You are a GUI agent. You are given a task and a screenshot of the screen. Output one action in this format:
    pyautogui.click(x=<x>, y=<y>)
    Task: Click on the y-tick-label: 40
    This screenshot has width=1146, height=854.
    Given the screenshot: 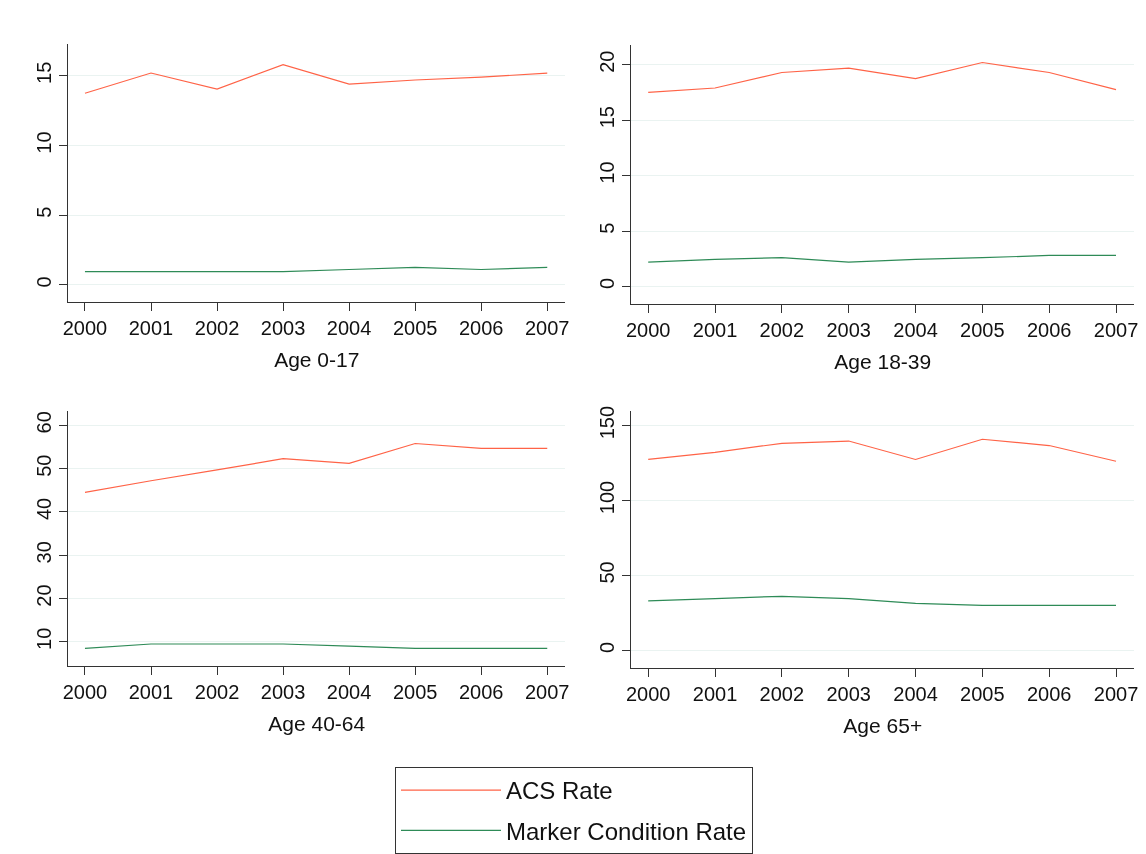 What is the action you would take?
    pyautogui.click(x=44, y=509)
    